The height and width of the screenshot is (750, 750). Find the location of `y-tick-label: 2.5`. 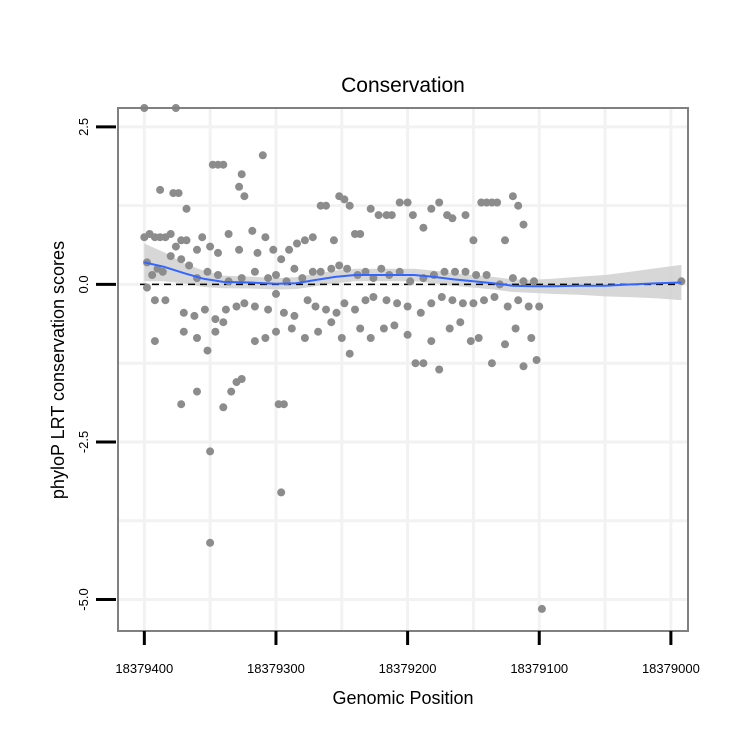

y-tick-label: 2.5 is located at coordinates (83, 127).